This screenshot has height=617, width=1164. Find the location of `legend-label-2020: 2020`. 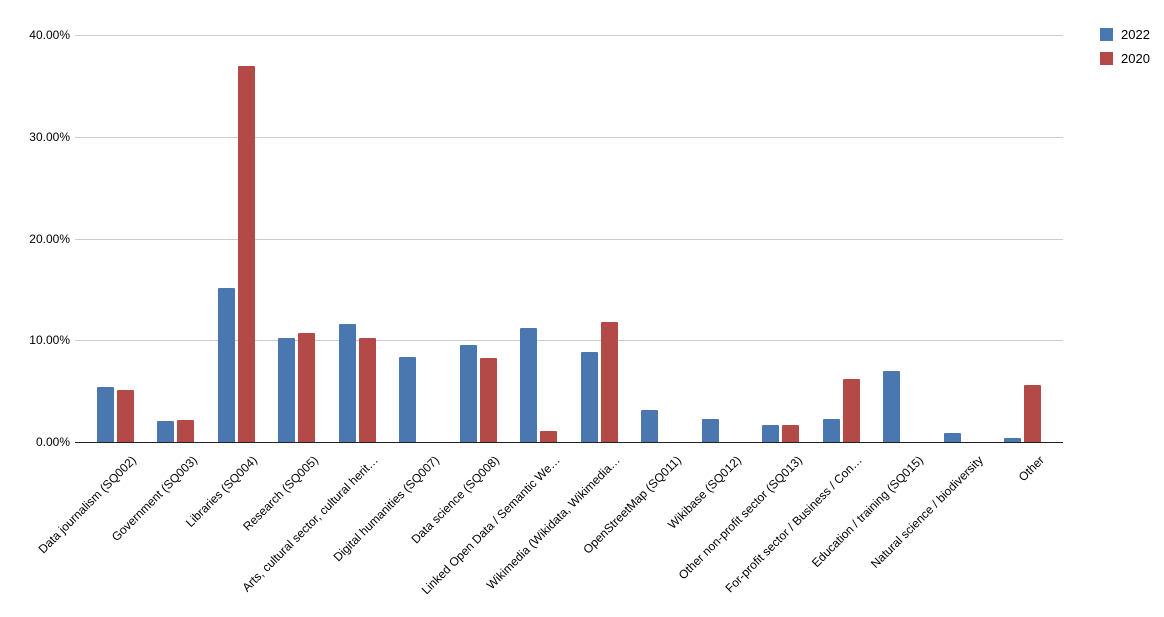

legend-label-2020: 2020 is located at coordinates (1135, 58).